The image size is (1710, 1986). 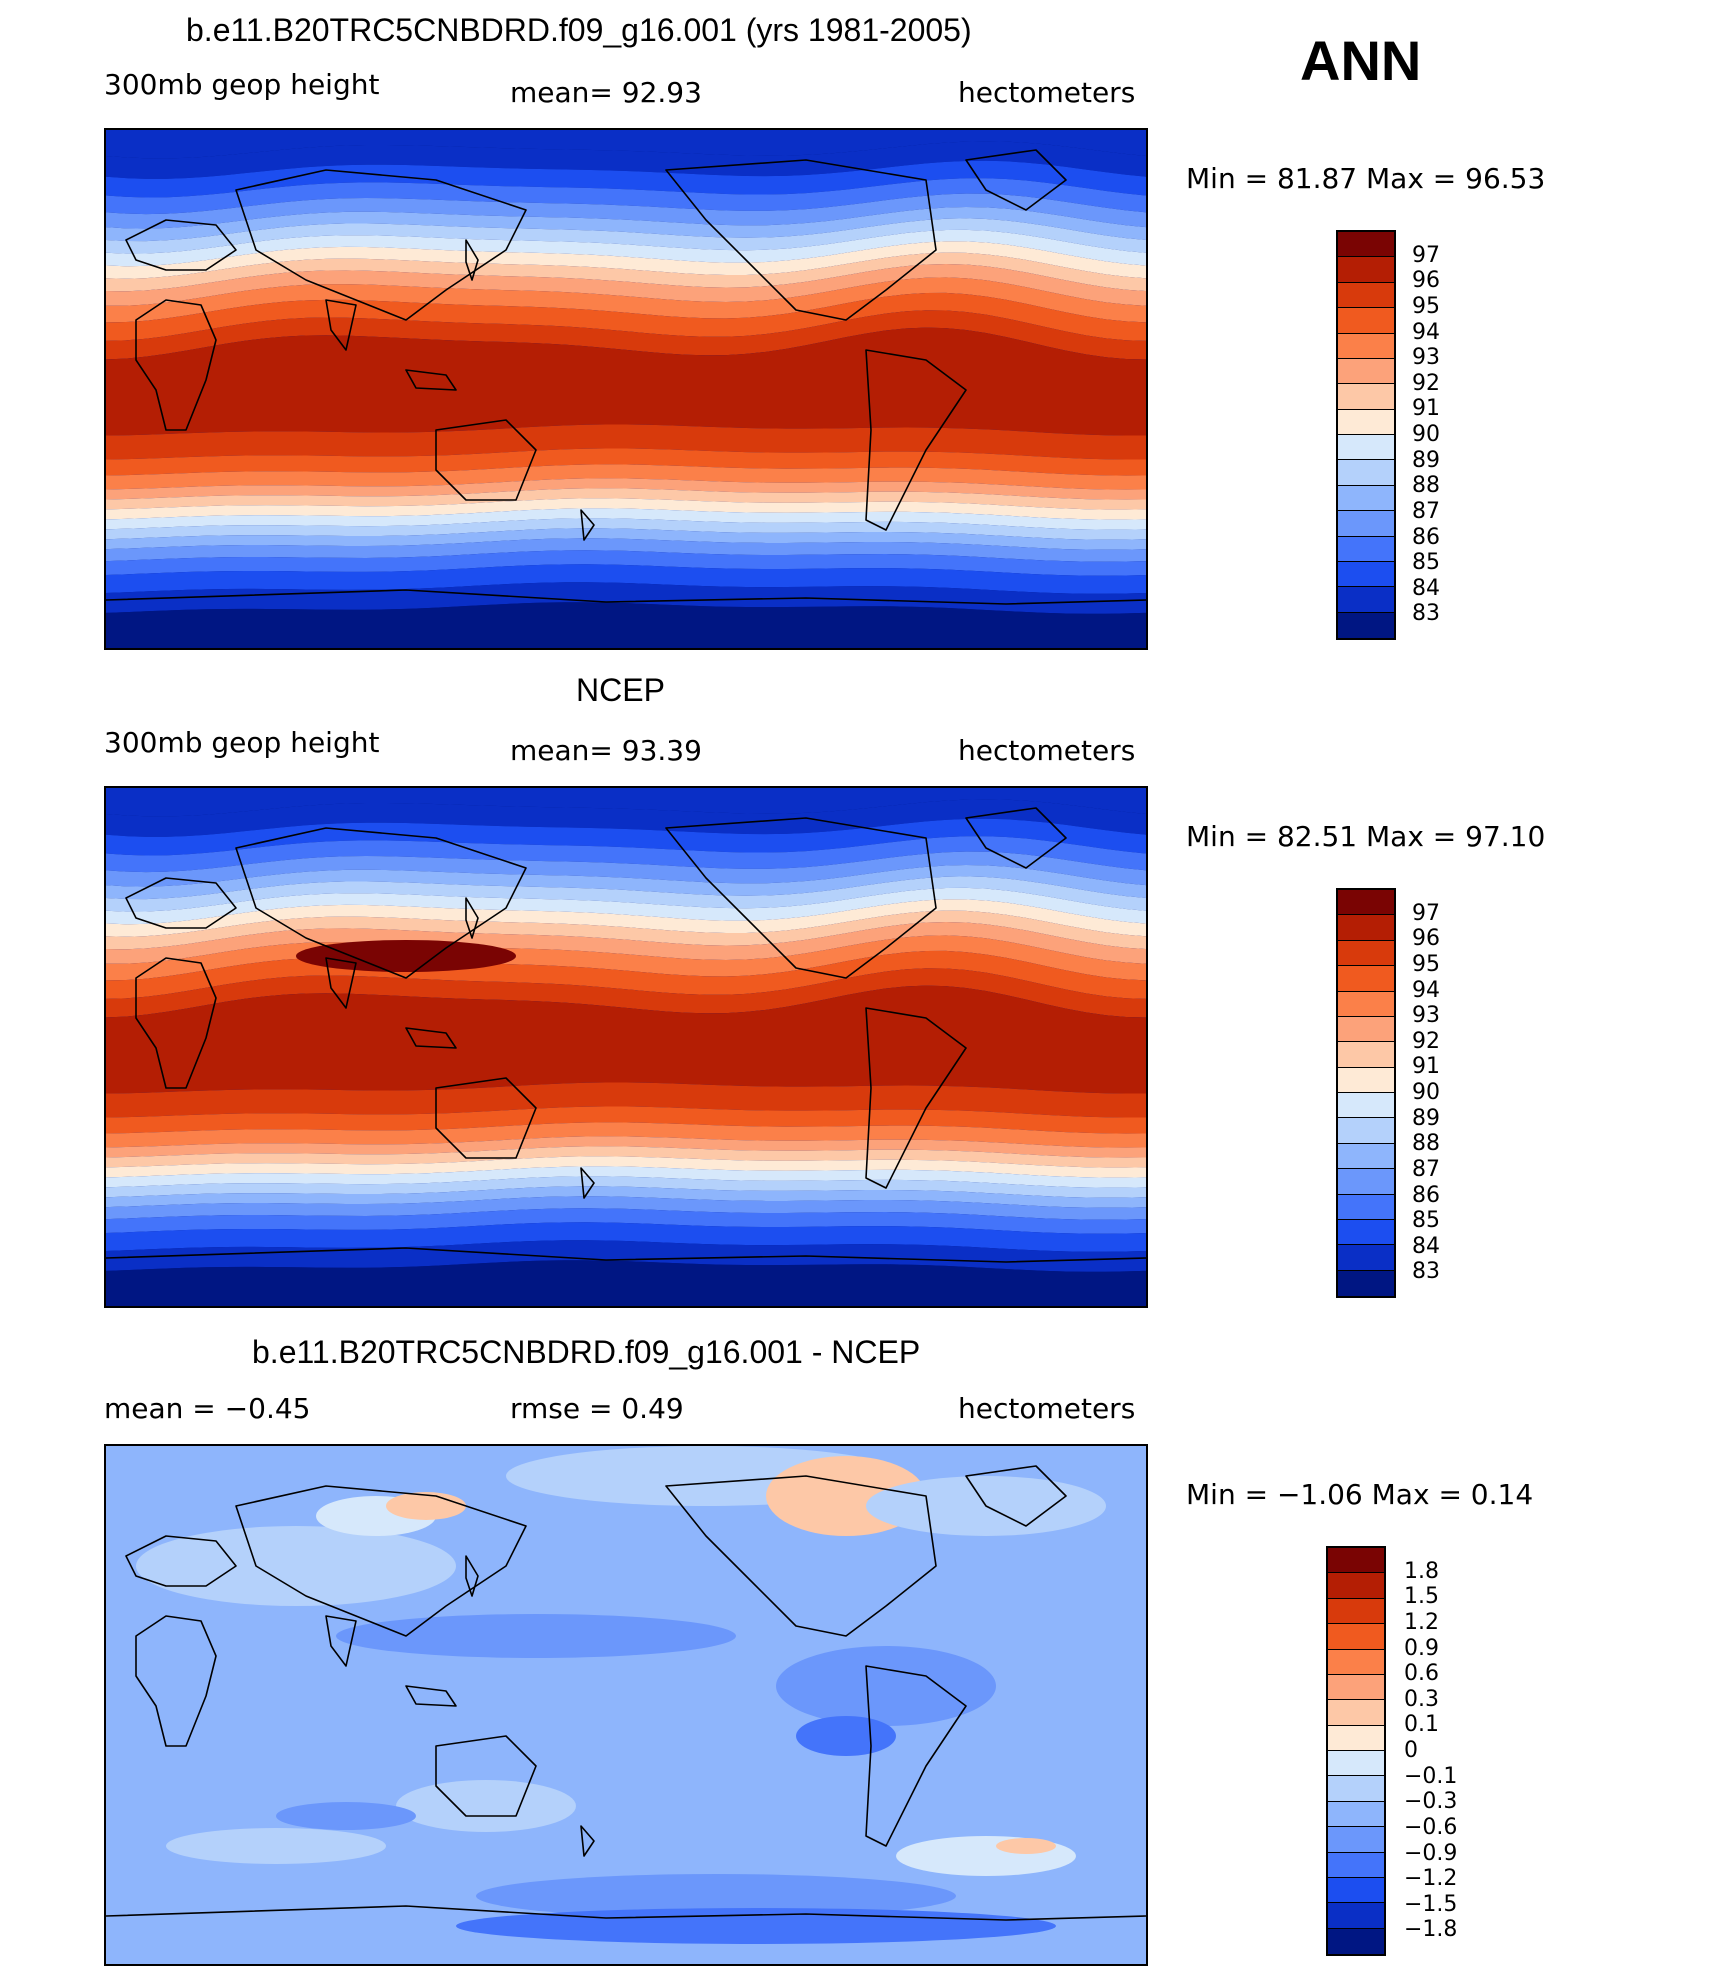 What do you see at coordinates (1426, 255) in the screenshot?
I see `colorbar-tick-label: 97` at bounding box center [1426, 255].